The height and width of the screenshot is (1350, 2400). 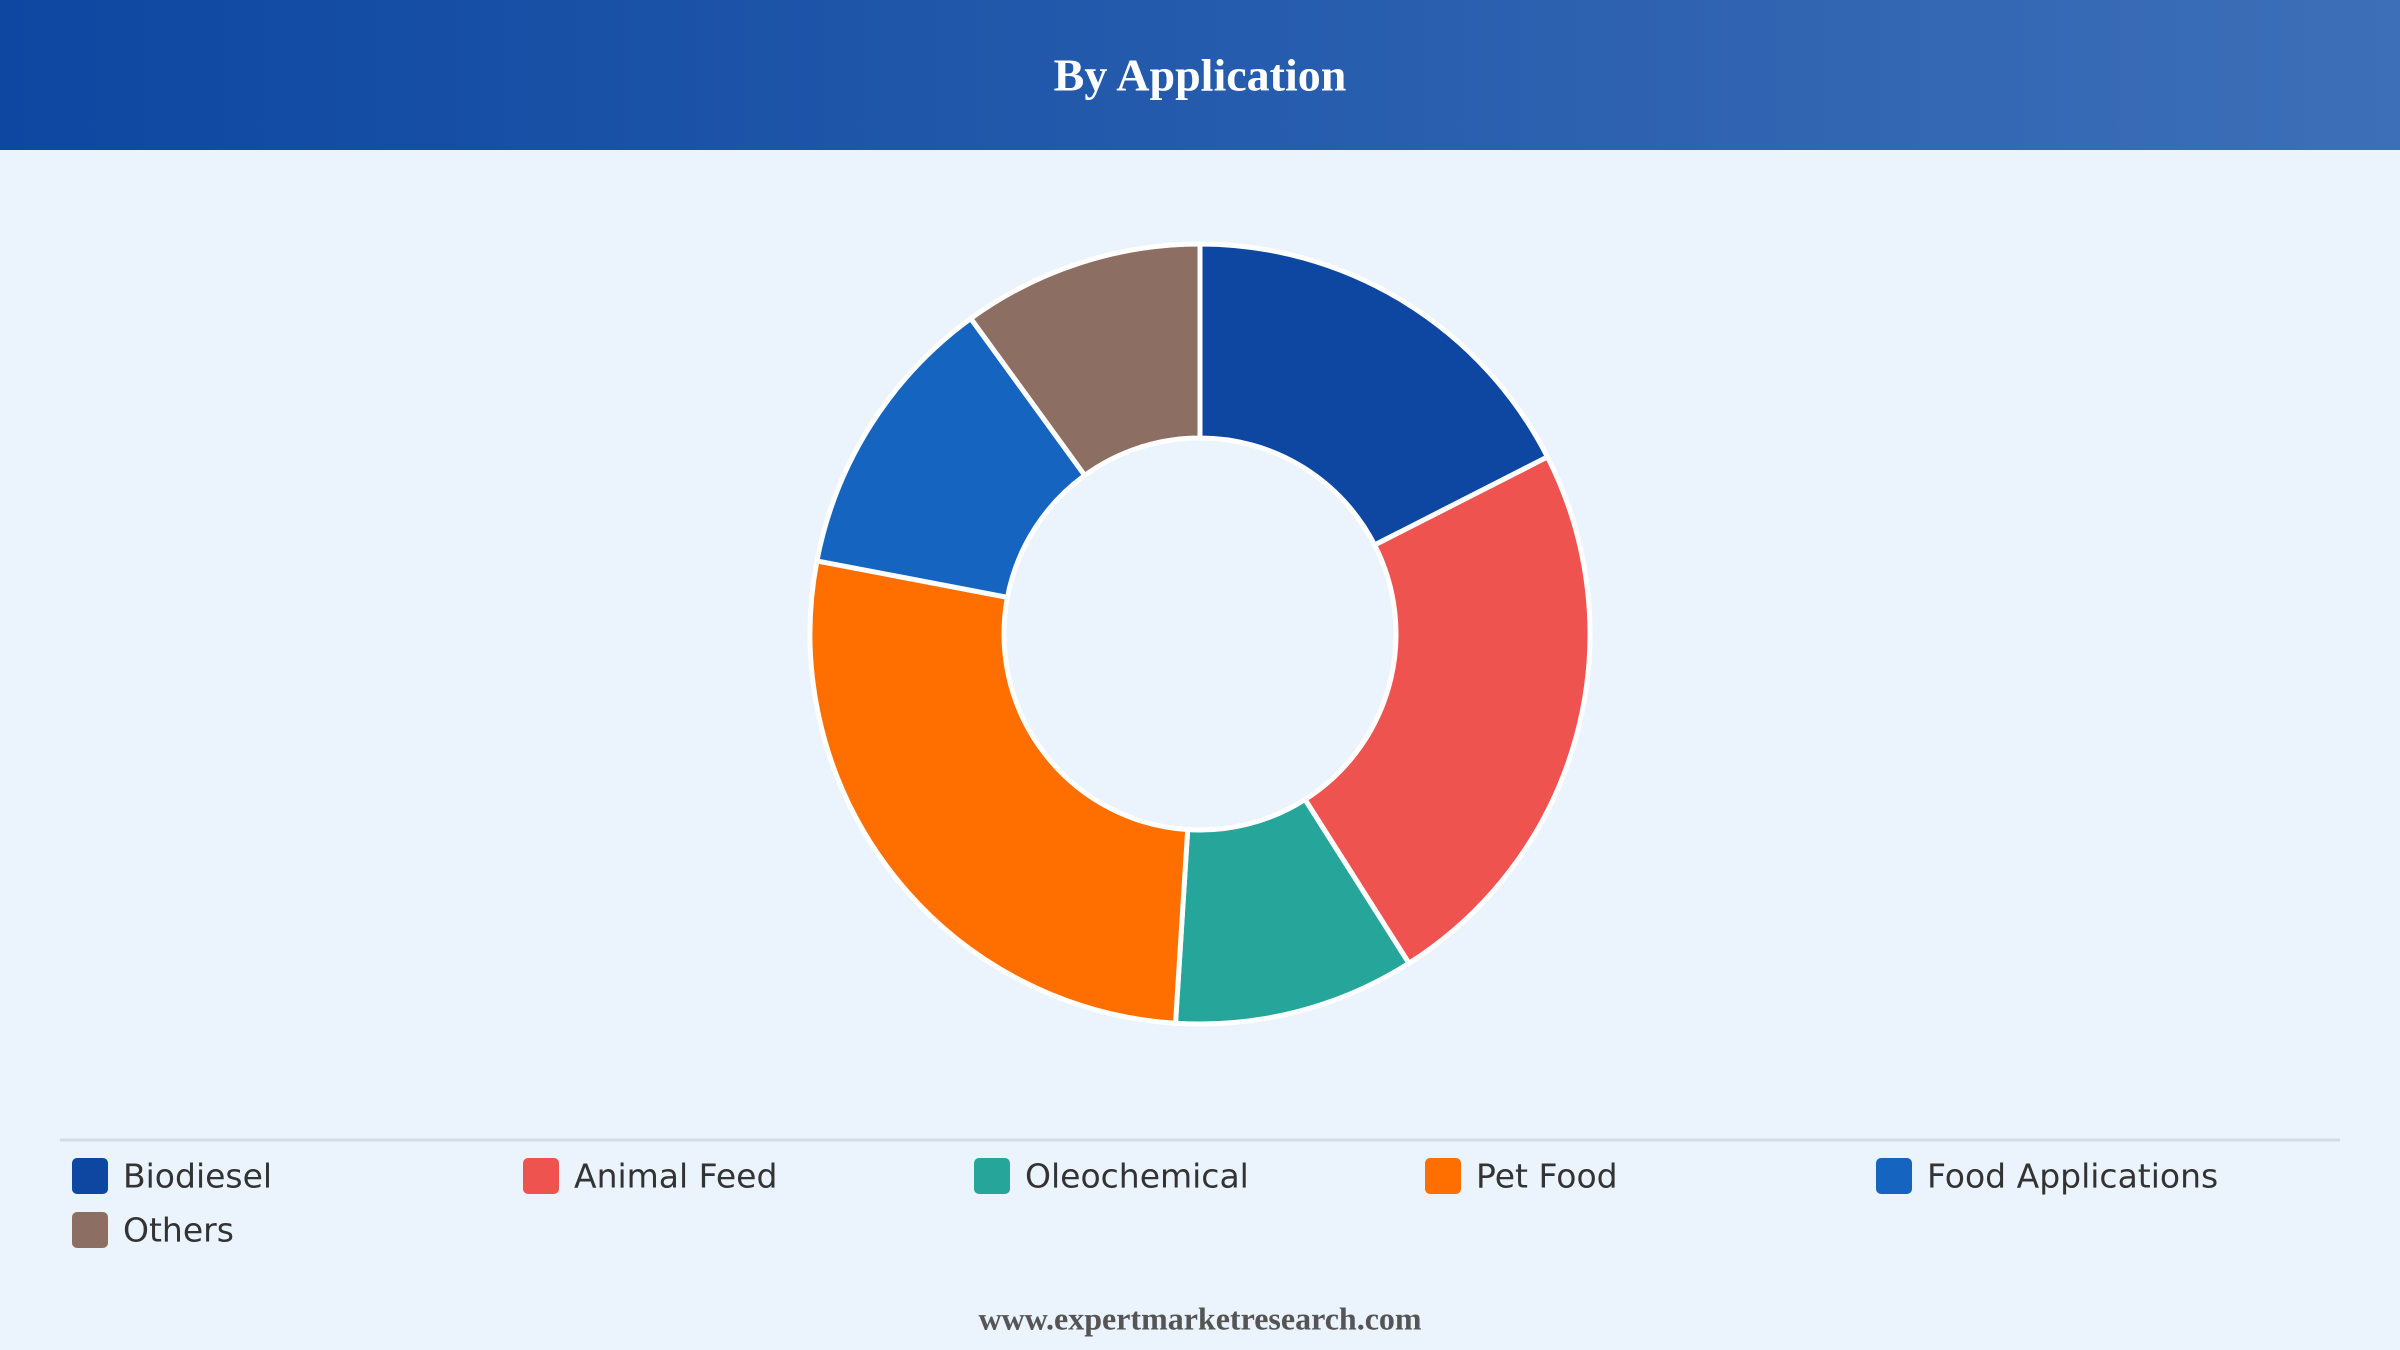 What do you see at coordinates (1199, 1318) in the screenshot?
I see `footer: www.expertmarketresearch.com` at bounding box center [1199, 1318].